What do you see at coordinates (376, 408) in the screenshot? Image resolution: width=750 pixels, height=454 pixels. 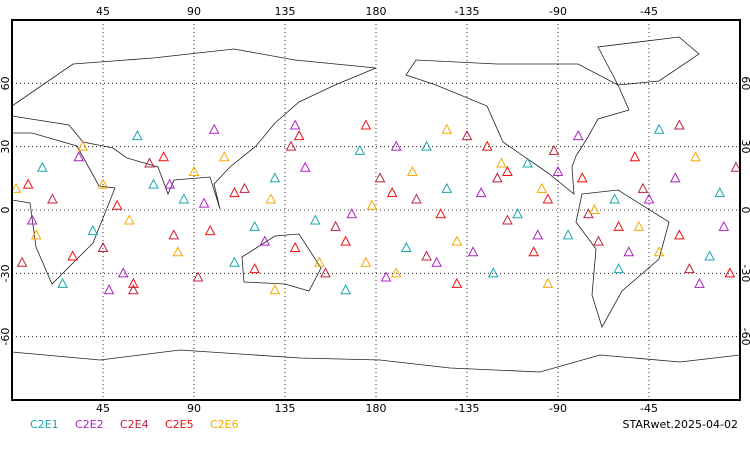 I see `x-tick-label: 180` at bounding box center [376, 408].